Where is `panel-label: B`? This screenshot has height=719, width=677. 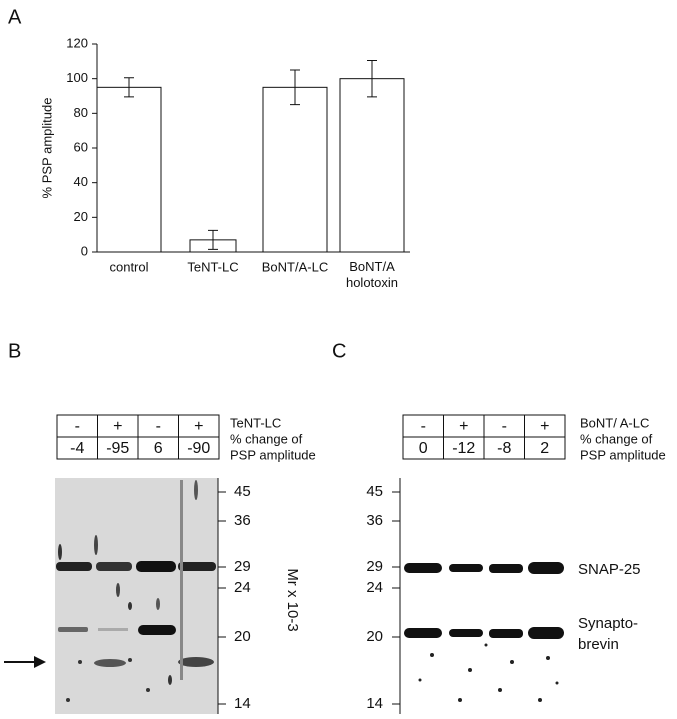 panel-label: B is located at coordinates (14, 351).